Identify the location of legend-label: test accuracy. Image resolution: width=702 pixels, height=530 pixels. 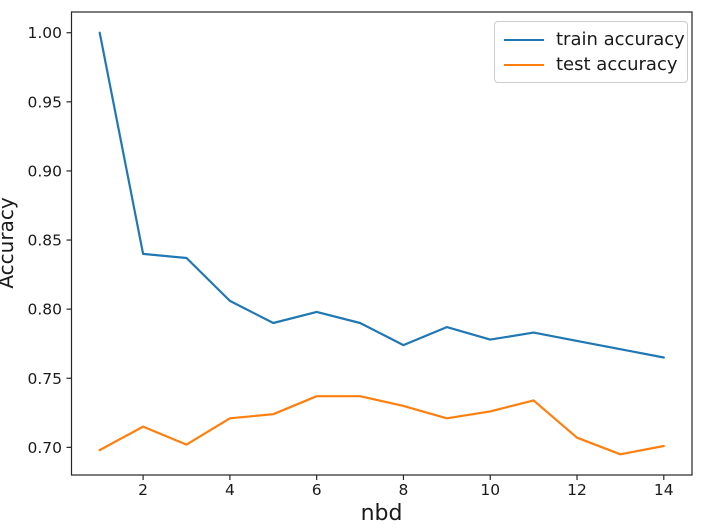
(617, 64).